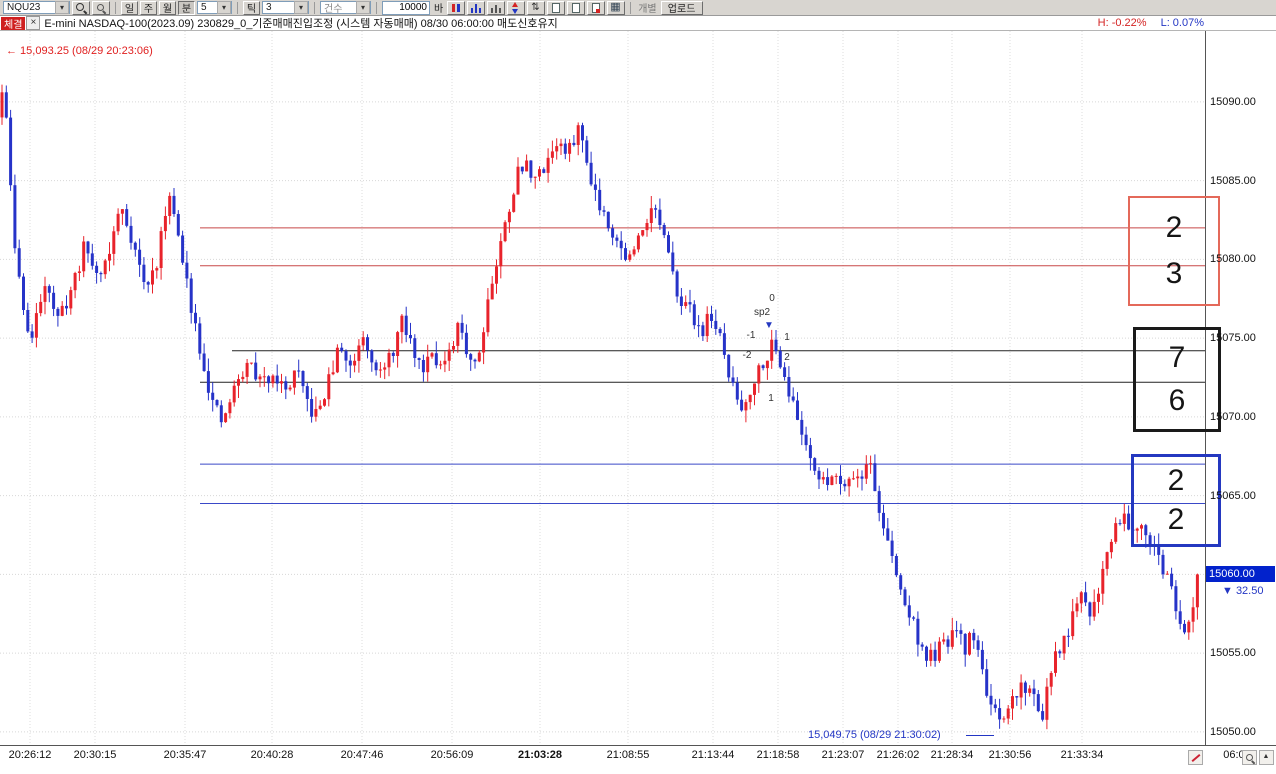 This screenshot has height=774, width=1276. I want to click on period-week-label: 주, so click(148, 9).